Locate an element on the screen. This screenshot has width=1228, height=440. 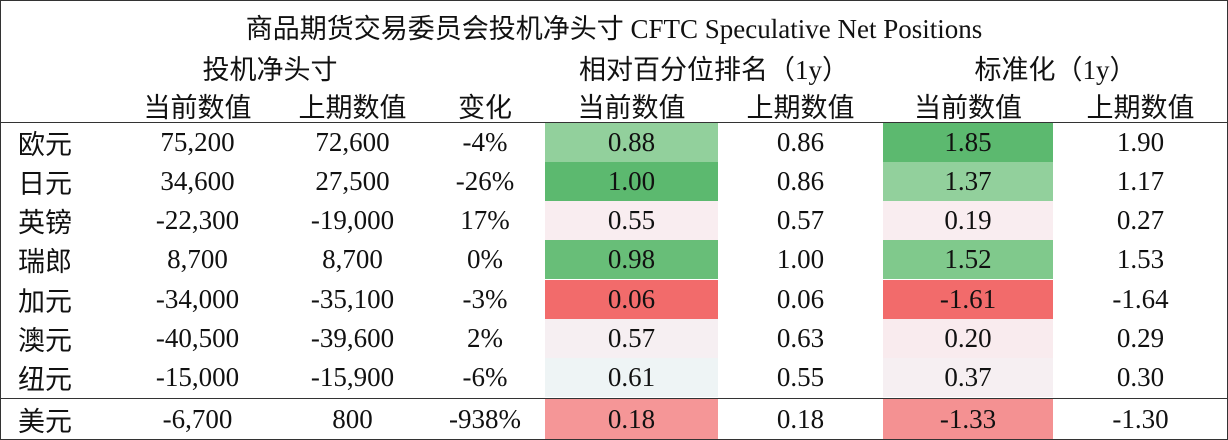
table-cell: 0.27 is located at coordinates (1140, 220).